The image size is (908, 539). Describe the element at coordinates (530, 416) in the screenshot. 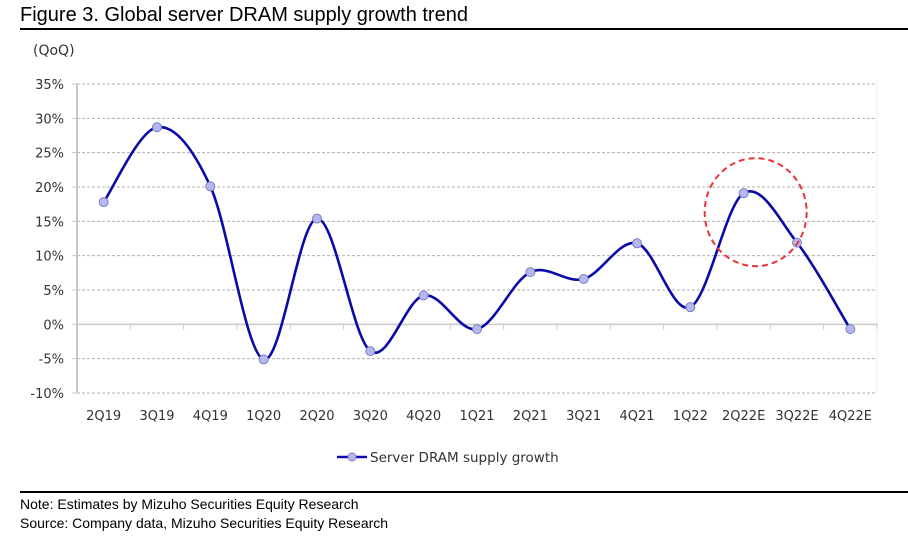

I see `x-tick-label: 2Q21` at that location.